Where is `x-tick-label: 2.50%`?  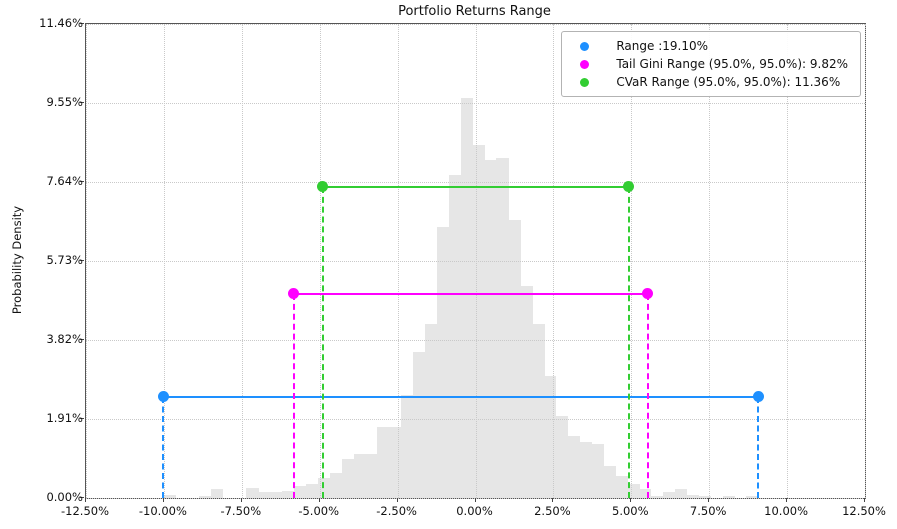 x-tick-label: 2.50% is located at coordinates (552, 511).